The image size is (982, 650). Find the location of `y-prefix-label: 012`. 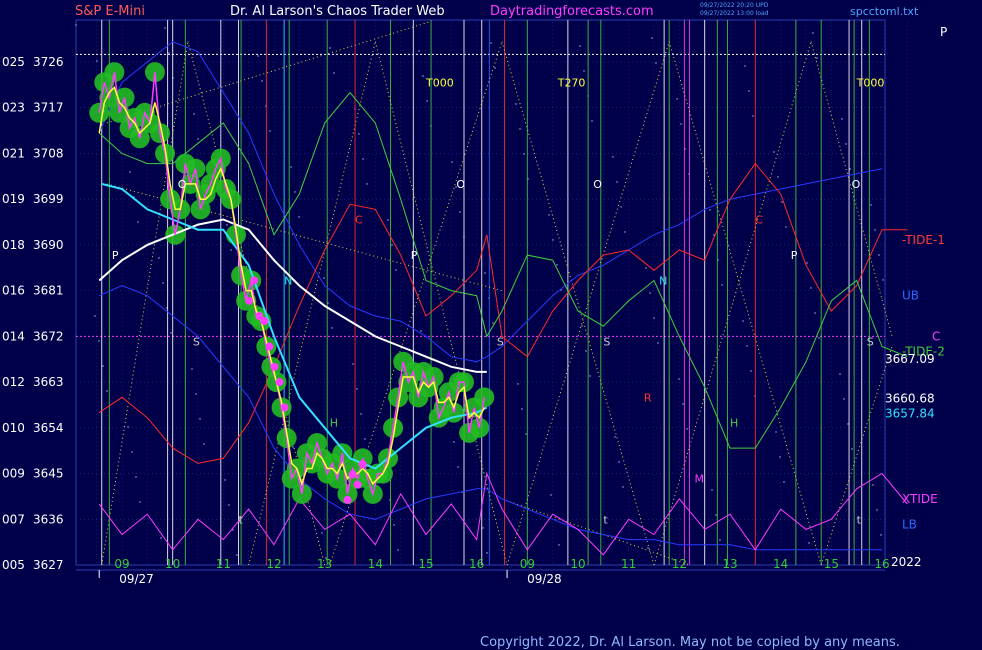

y-prefix-label: 012 is located at coordinates (13, 382).